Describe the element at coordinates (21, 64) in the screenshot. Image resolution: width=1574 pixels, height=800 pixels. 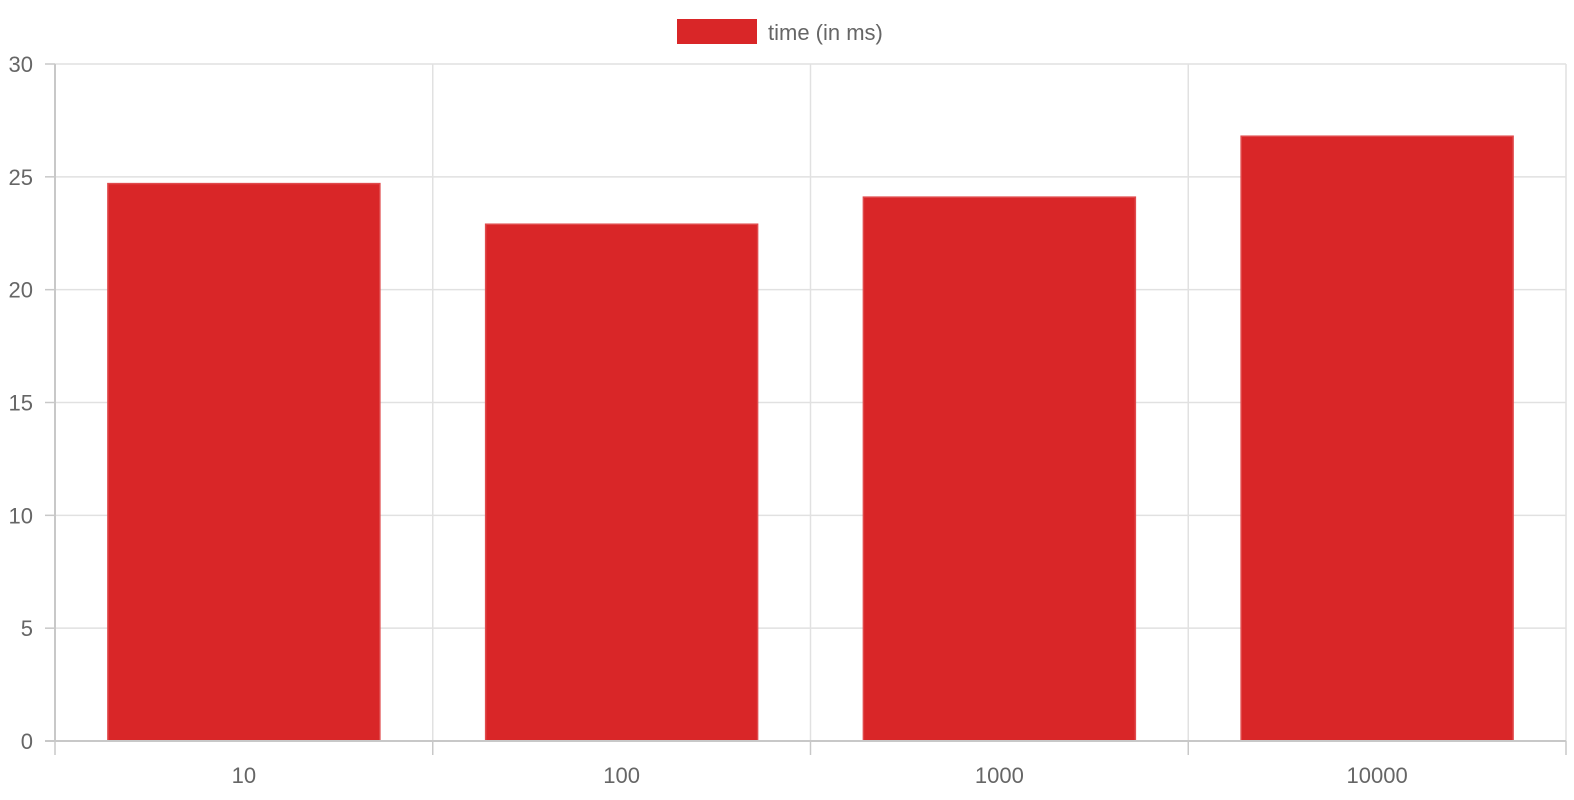
I see `y-tick-label: 30` at that location.